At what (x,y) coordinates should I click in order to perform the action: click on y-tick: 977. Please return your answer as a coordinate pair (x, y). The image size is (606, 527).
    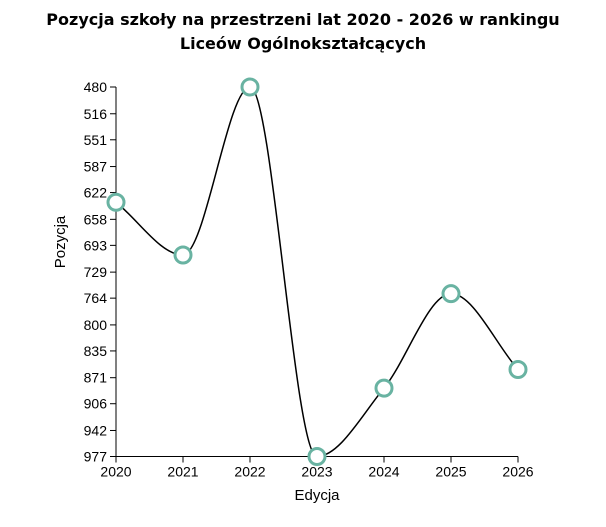
    Looking at the image, I should click on (100, 457).